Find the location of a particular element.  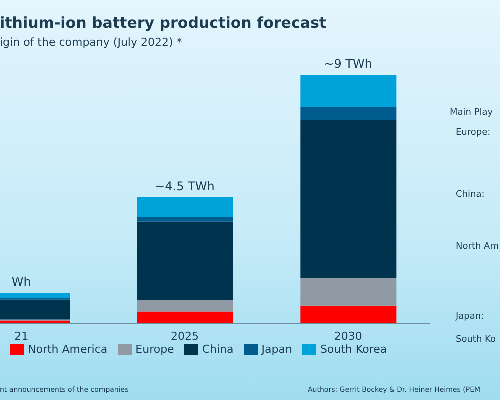

text: South Ko is located at coordinates (476, 340).